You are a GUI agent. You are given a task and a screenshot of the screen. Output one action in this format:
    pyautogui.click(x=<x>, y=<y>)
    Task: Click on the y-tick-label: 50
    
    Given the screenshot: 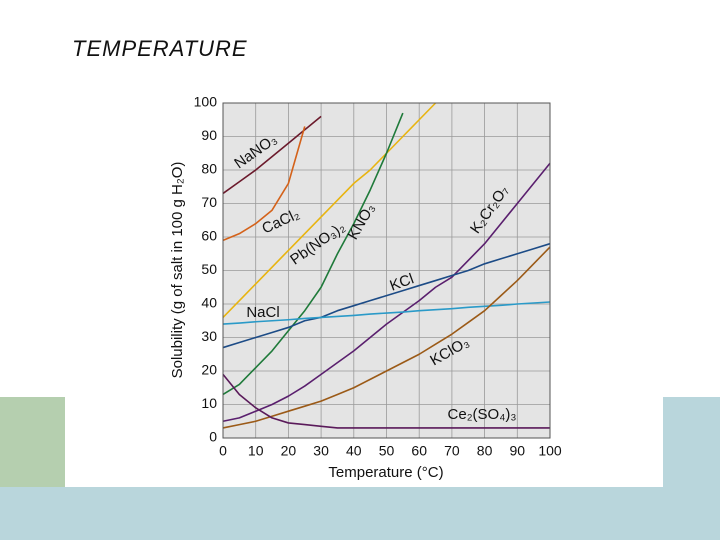 What is the action you would take?
    pyautogui.click(x=209, y=269)
    